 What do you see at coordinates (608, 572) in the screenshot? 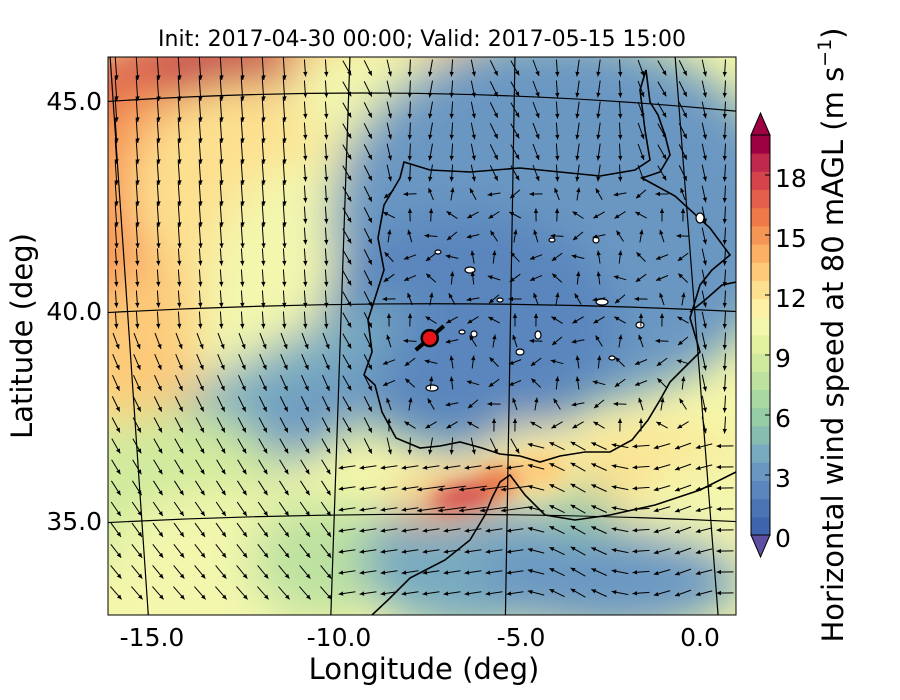
I see `wind-speed-region` at bounding box center [608, 572].